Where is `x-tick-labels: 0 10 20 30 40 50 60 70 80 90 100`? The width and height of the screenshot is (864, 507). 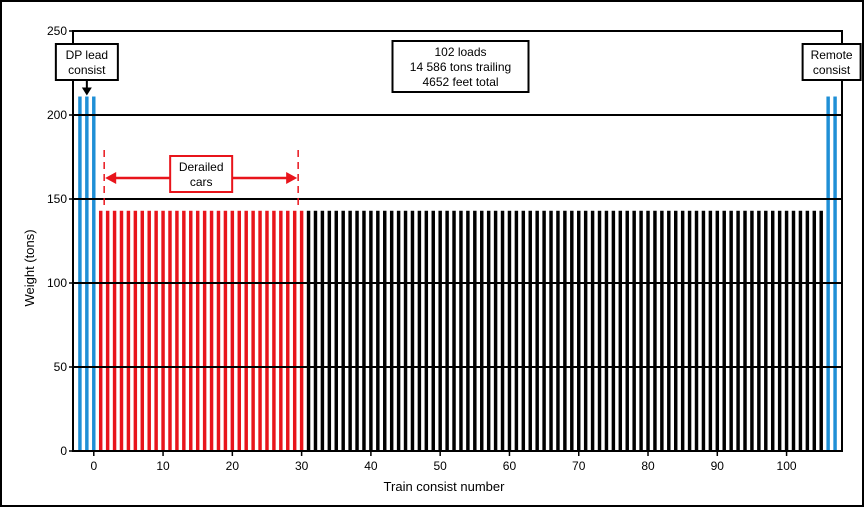
x-tick-labels: 0 10 20 30 40 50 60 70 80 90 100 is located at coordinates (443, 462).